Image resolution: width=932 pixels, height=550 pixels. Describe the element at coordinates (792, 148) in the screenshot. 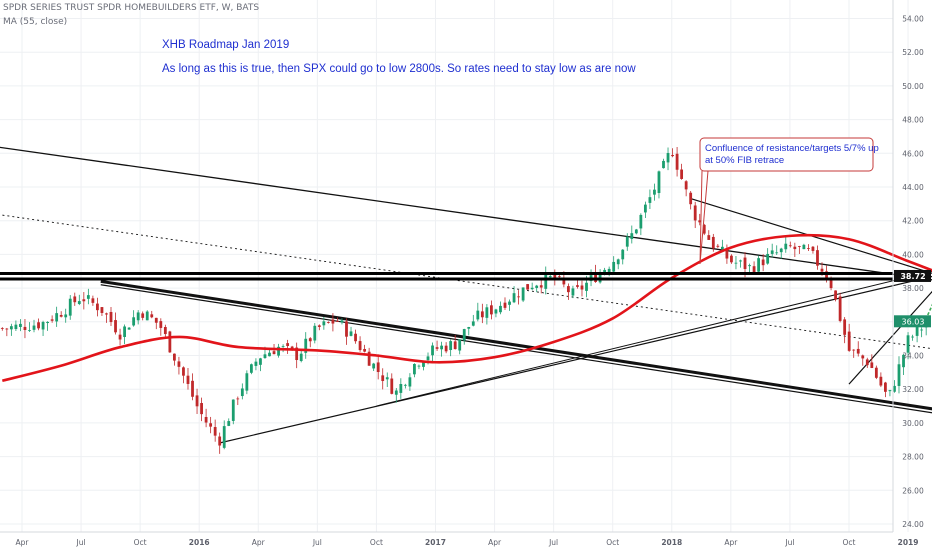

I see `callout-text-line1: Confluence of resistance/targets 5/7% up` at that location.